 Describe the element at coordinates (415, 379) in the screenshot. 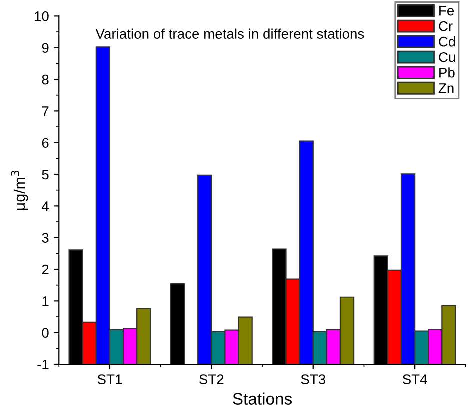

I see `x-tick-label: ST4` at that location.